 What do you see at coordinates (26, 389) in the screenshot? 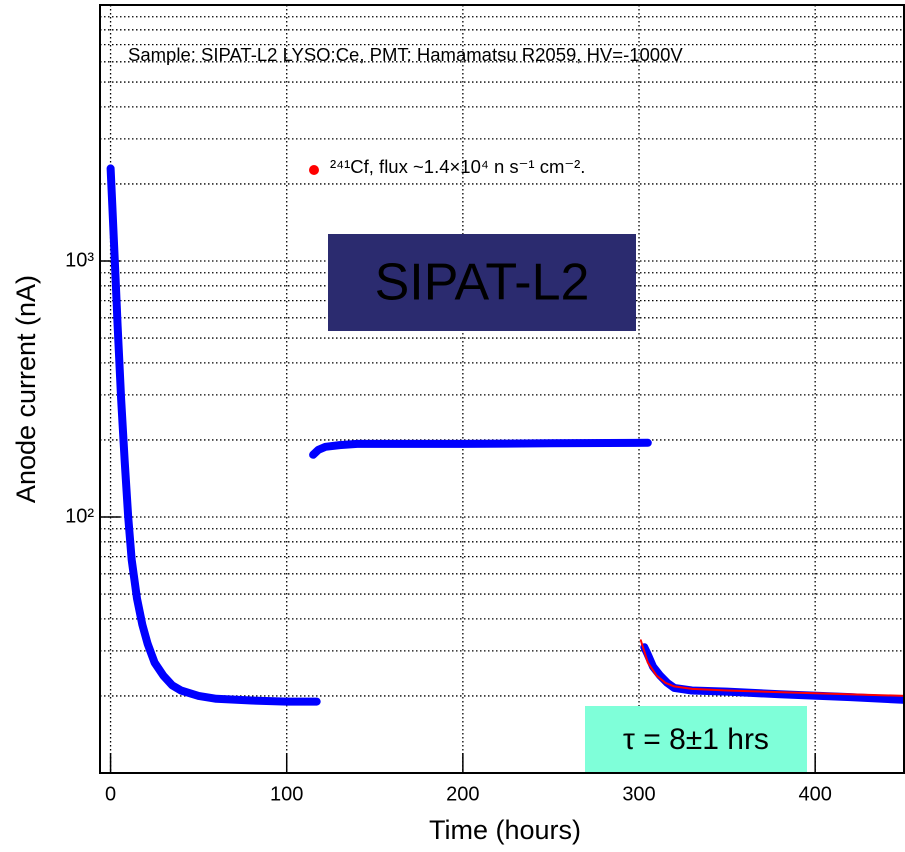
I see `y-axis-label: Anode current (nA)` at bounding box center [26, 389].